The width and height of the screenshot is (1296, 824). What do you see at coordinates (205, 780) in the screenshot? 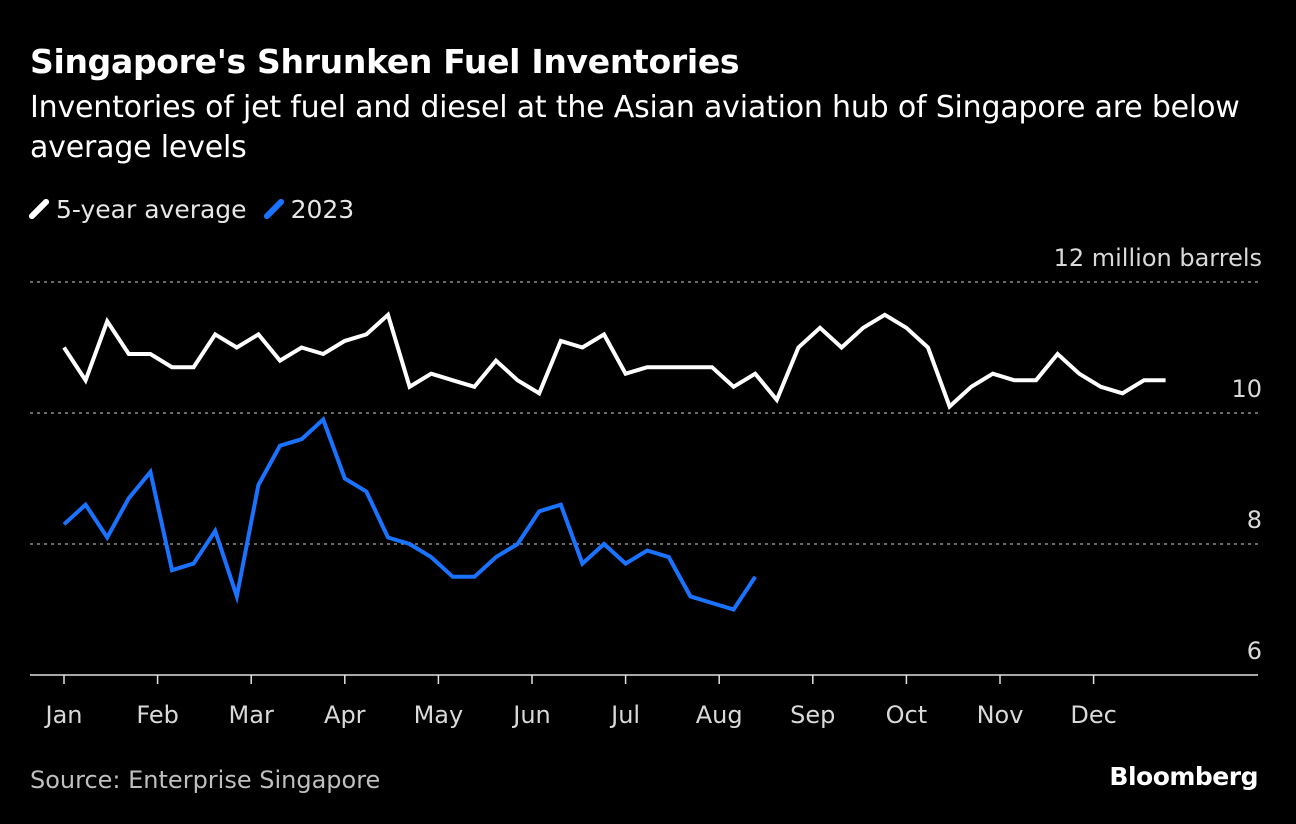
I see `source-note: Source: Enterprise Singapore` at bounding box center [205, 780].